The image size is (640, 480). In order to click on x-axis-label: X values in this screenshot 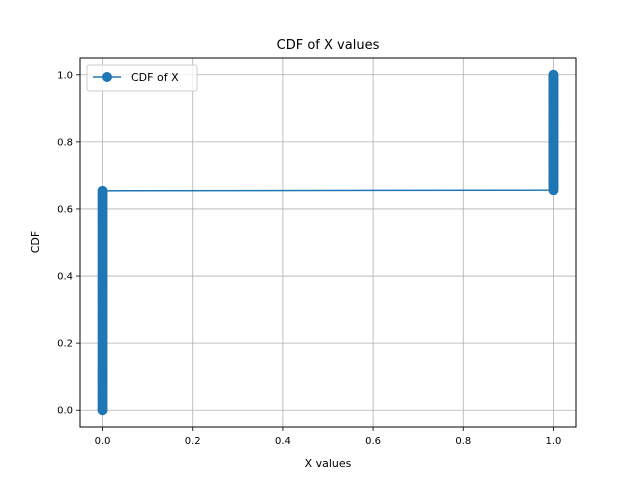, I will do `click(328, 463)`.